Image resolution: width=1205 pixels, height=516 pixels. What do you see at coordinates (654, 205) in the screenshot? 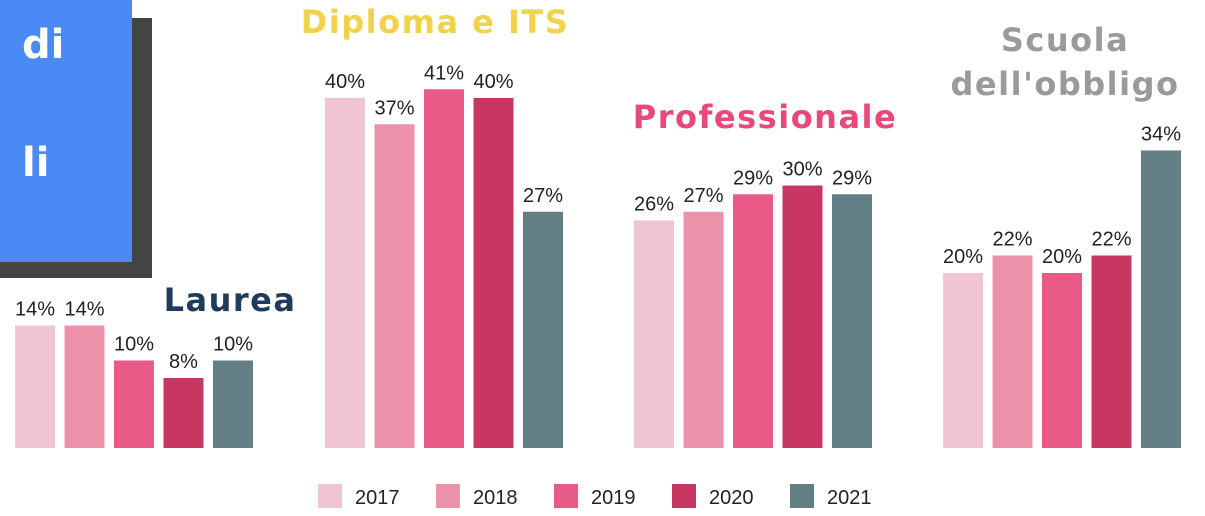
I see `value-label: 26%` at bounding box center [654, 205].